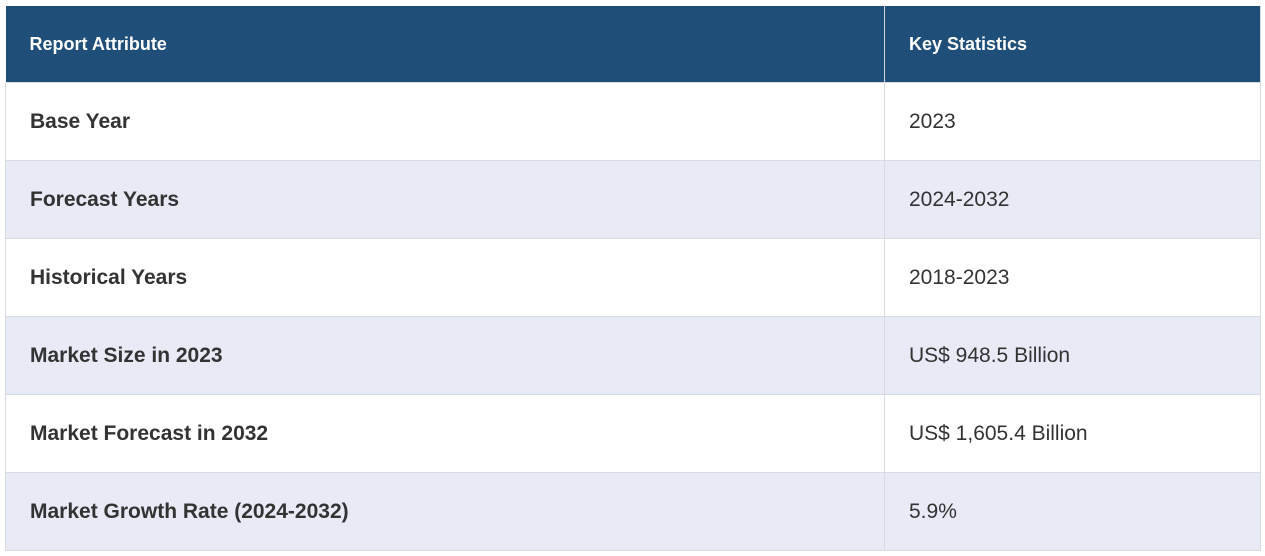 The image size is (1265, 556). What do you see at coordinates (445, 121) in the screenshot?
I see `attribute-cell: Base Year` at bounding box center [445, 121].